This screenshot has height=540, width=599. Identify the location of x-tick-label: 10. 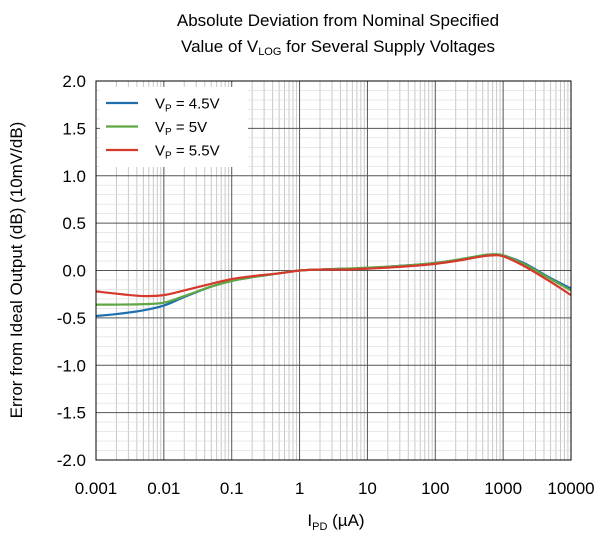
(367, 488).